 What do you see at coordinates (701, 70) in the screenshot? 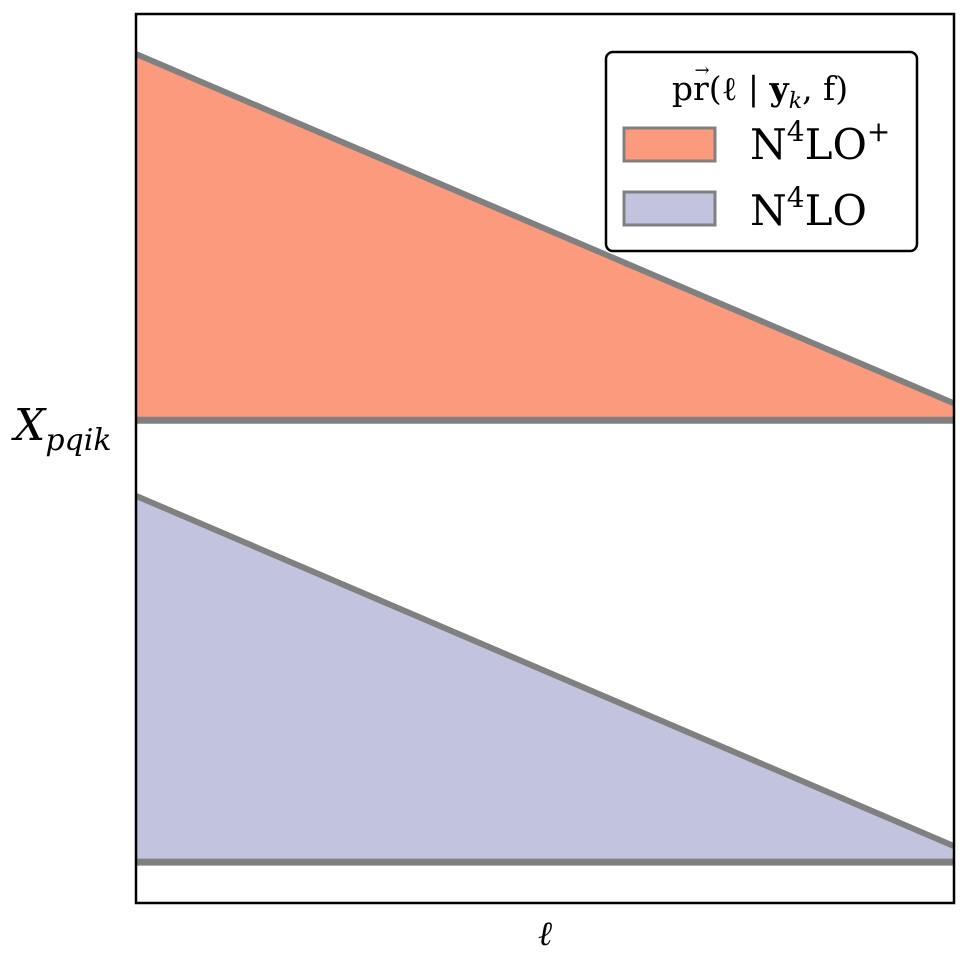
I see `legend-title-arrow: →` at bounding box center [701, 70].